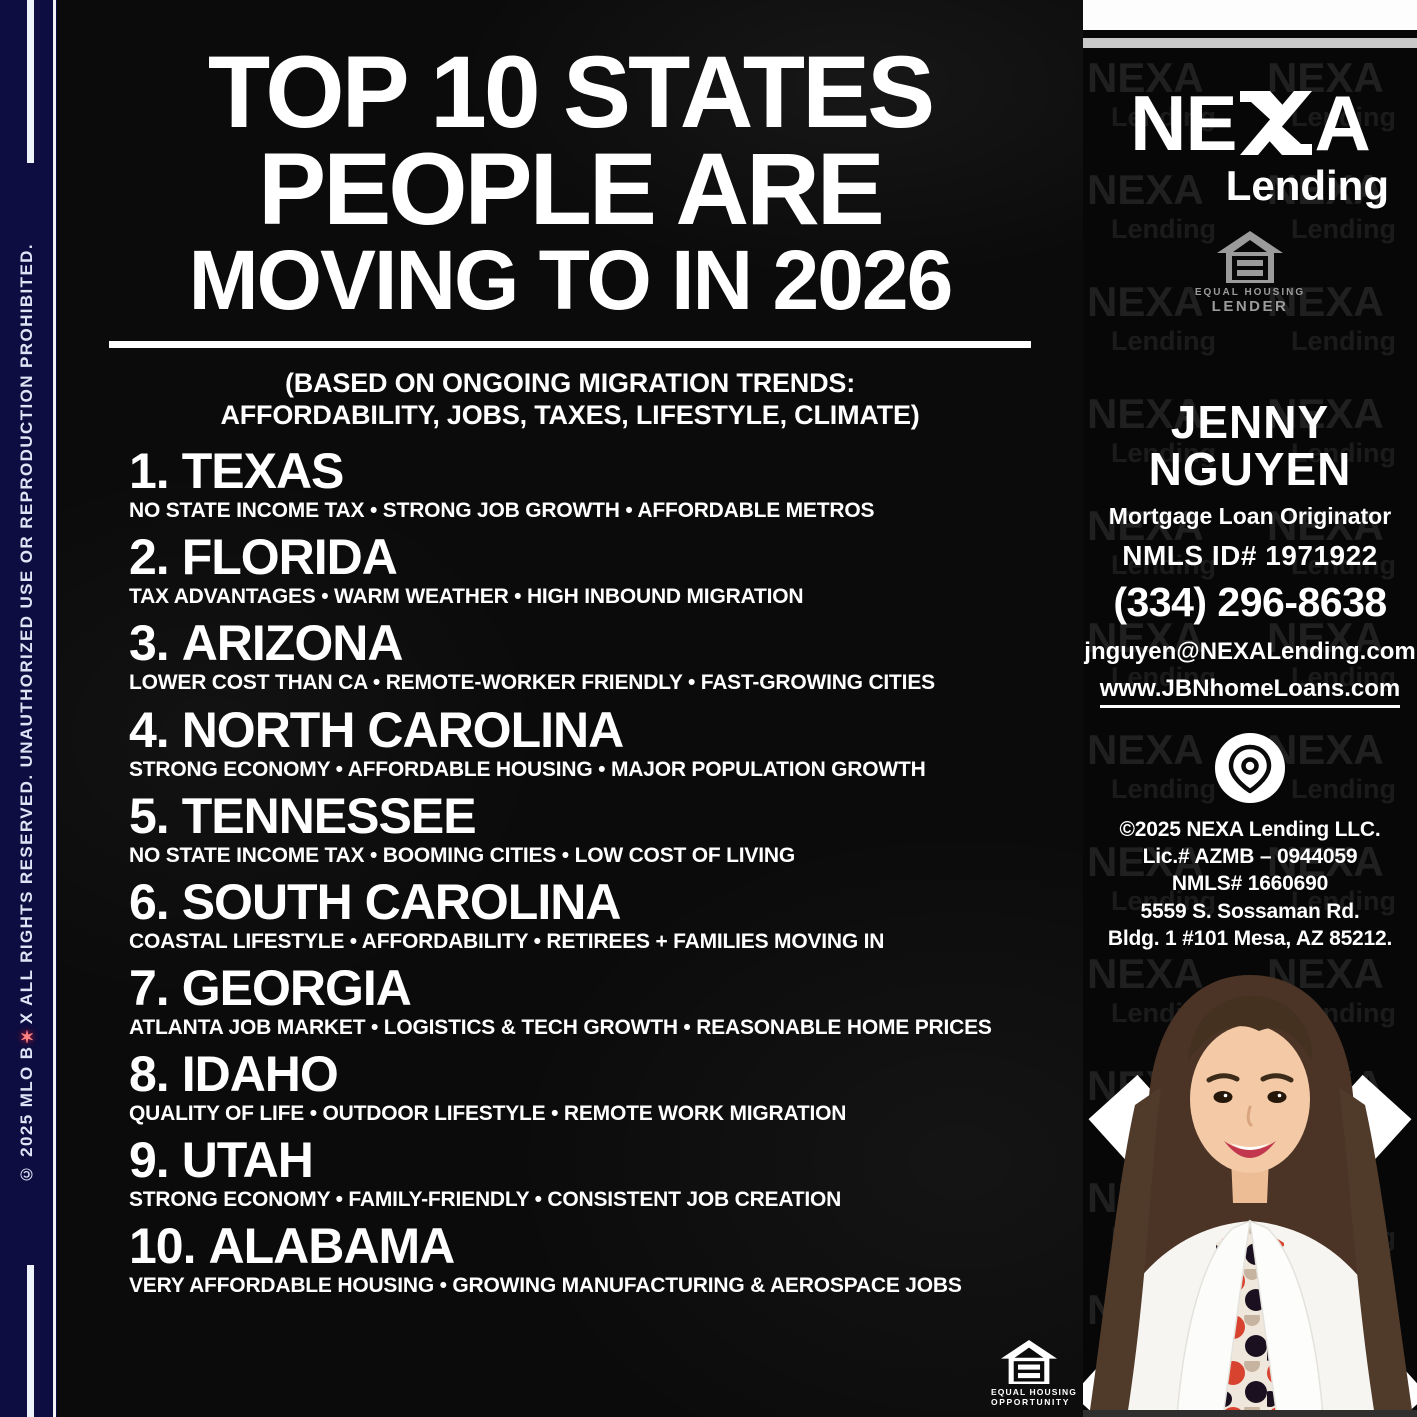  What do you see at coordinates (149, 557) in the screenshot?
I see `state-rank: 2.` at bounding box center [149, 557].